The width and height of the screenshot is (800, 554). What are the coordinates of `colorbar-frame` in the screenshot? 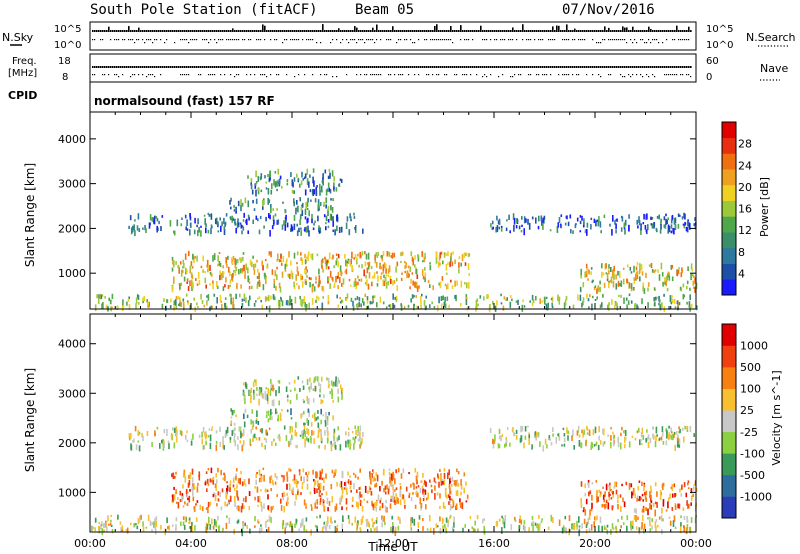 It's located at (729, 421).